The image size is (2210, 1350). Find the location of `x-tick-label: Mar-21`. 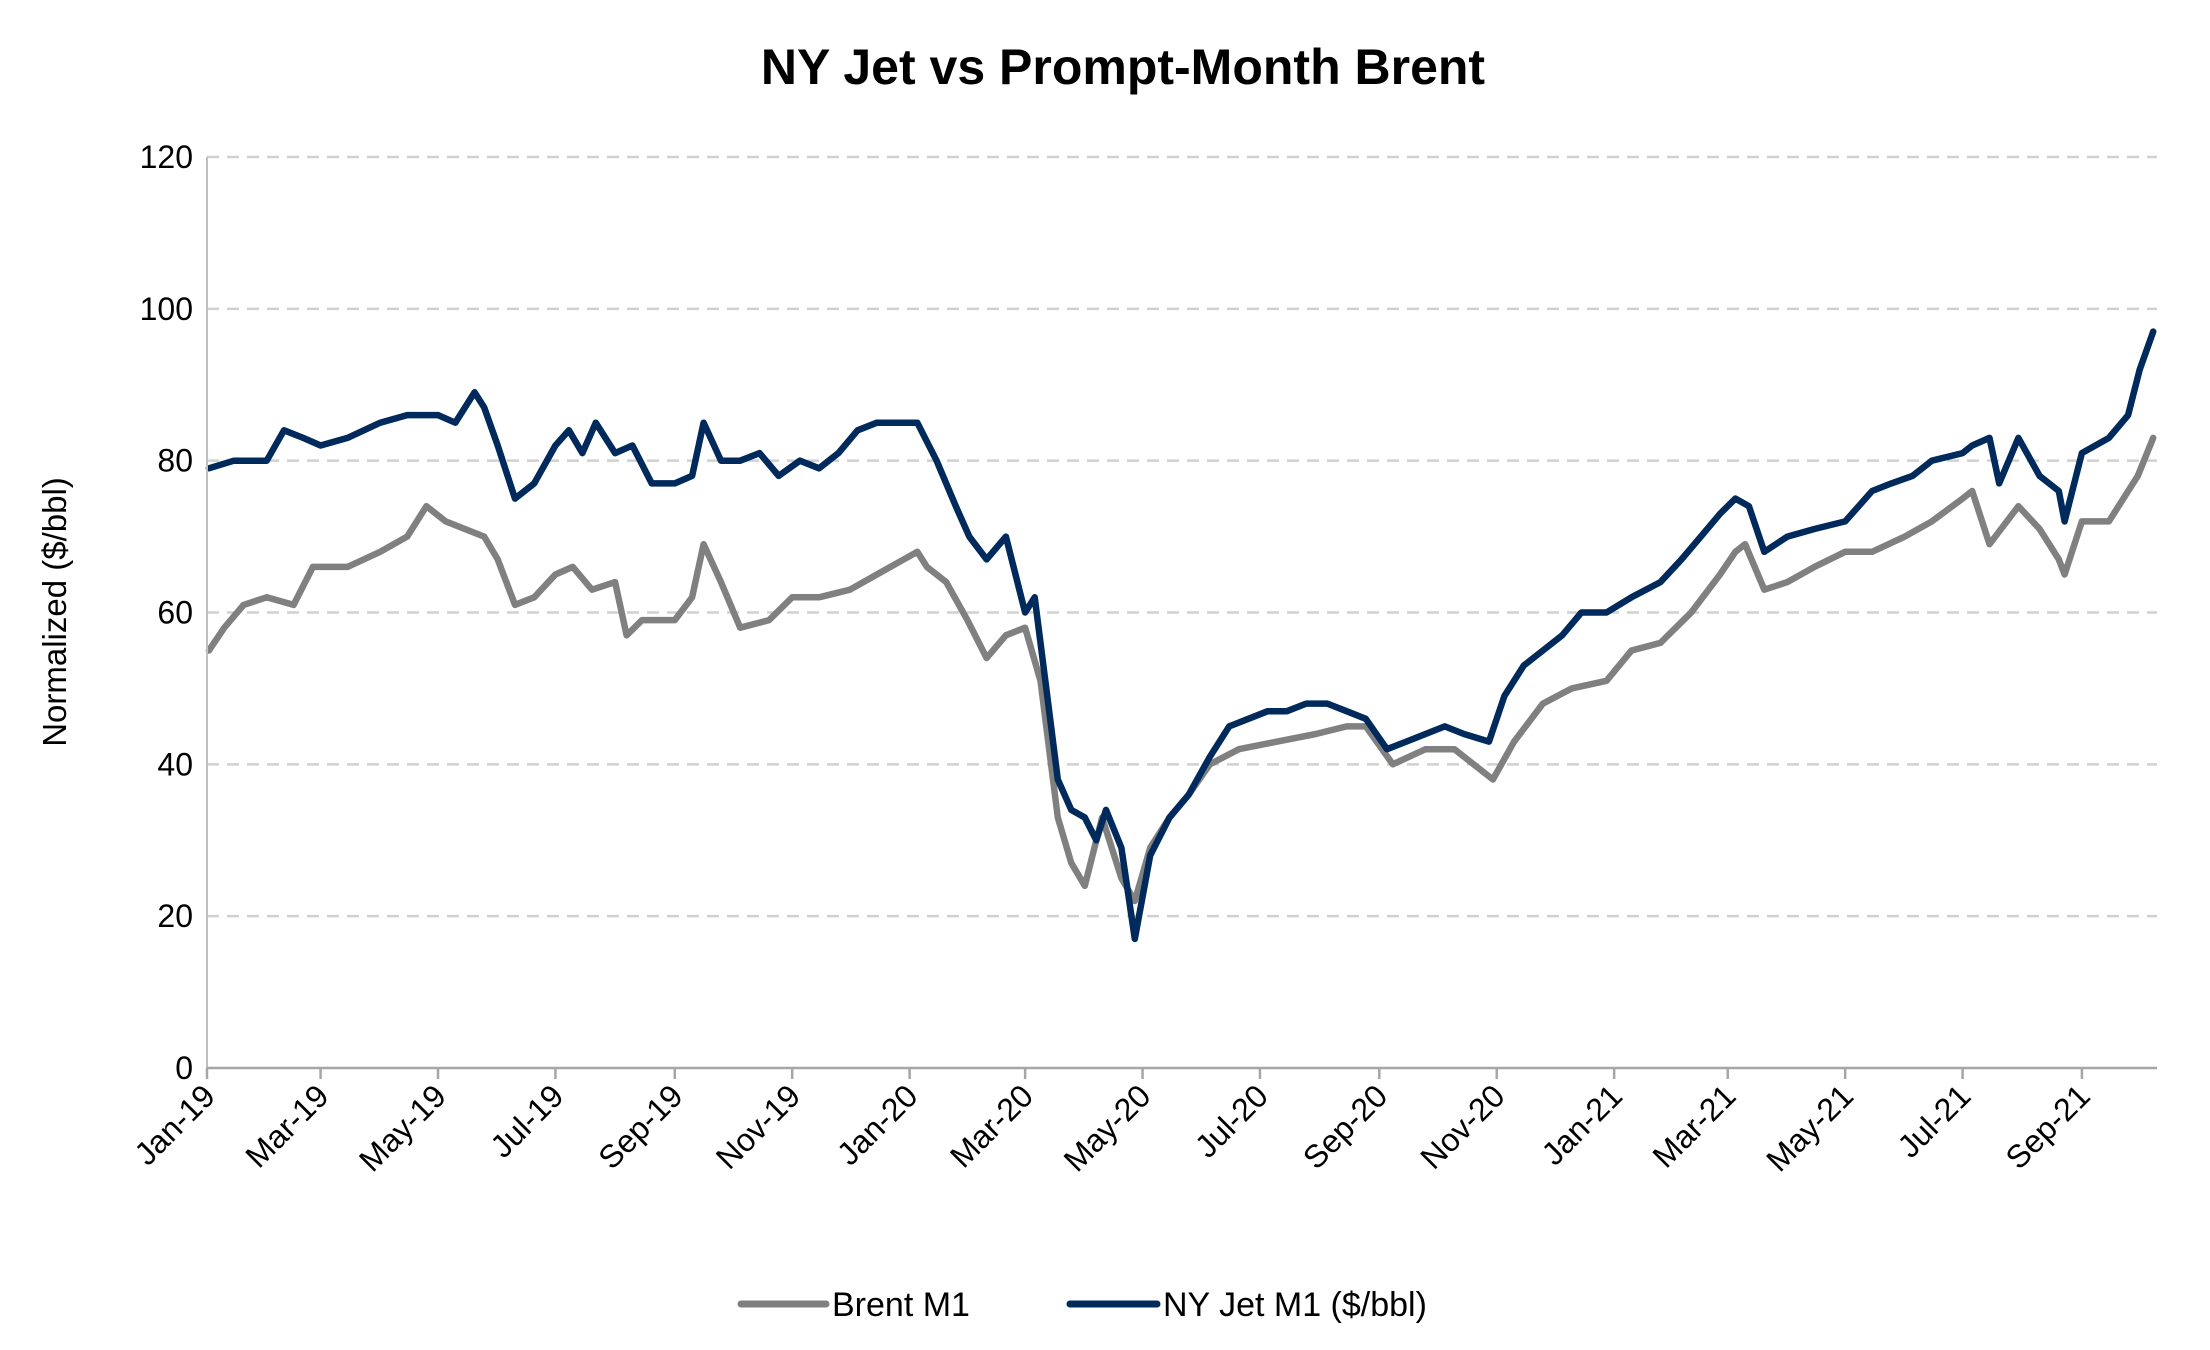

x-tick-label: Mar-21 is located at coordinates (1694, 1125).